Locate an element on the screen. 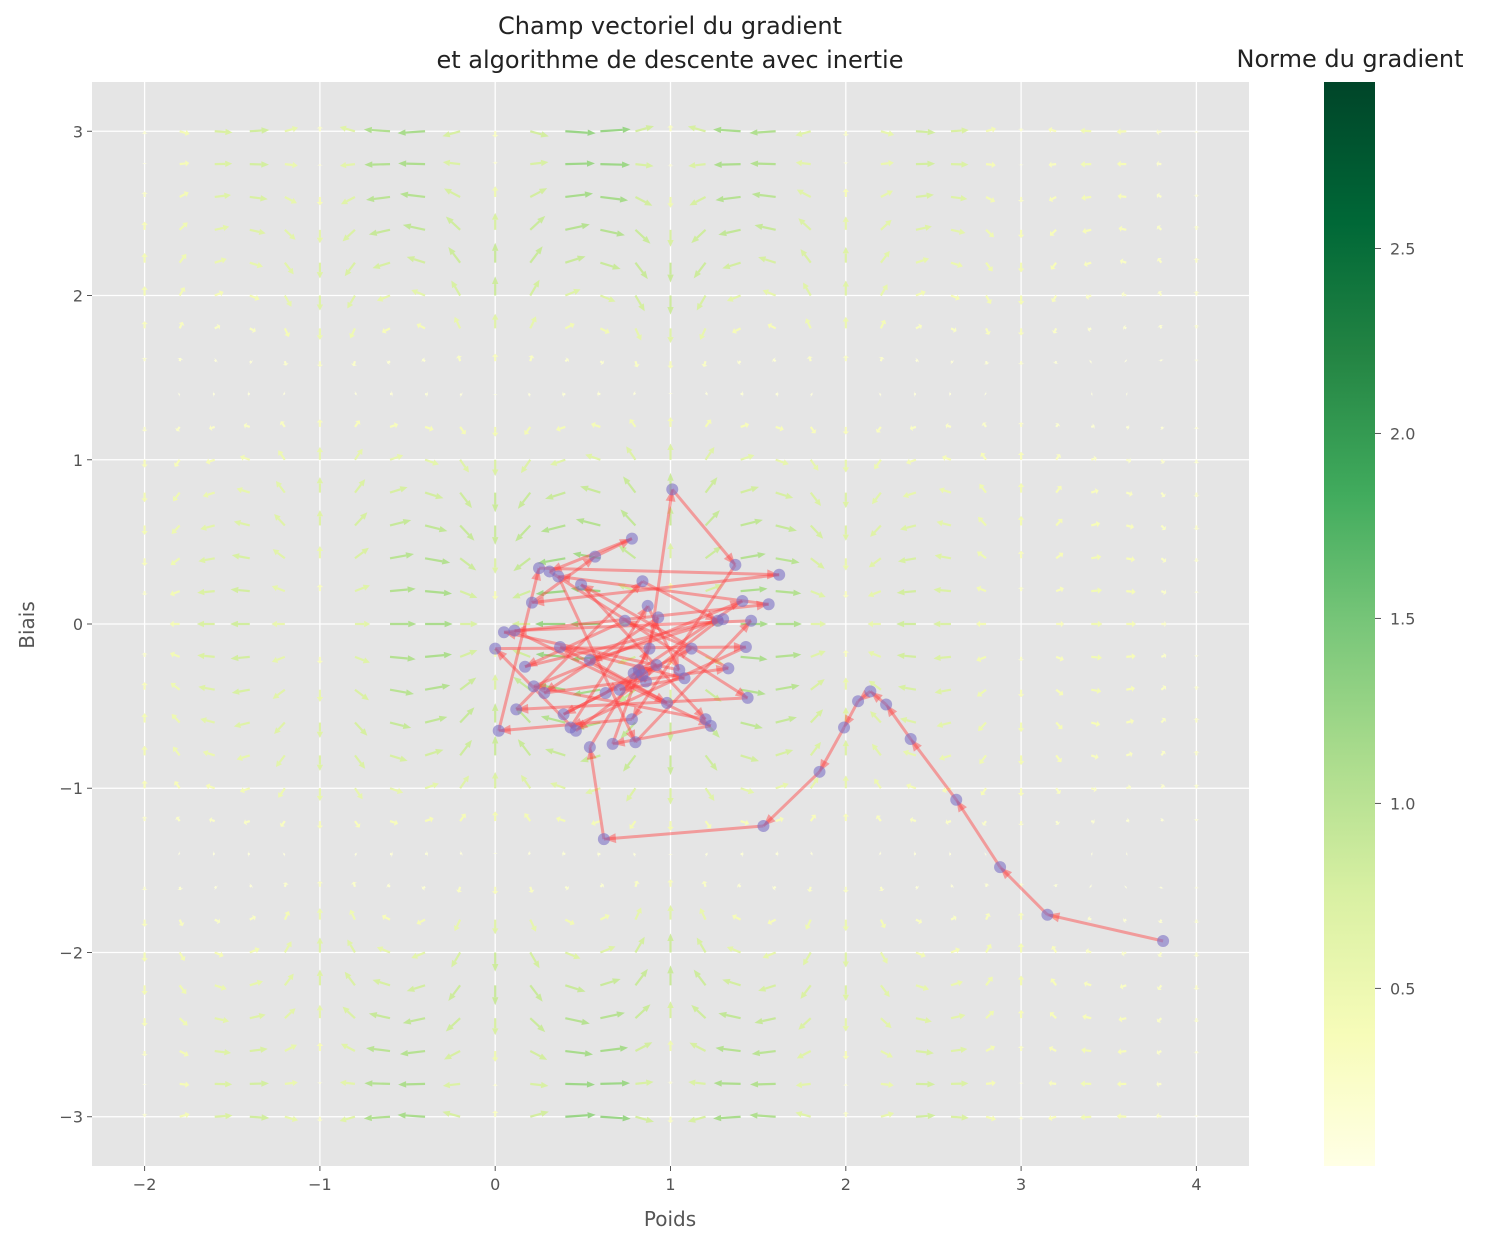  y-axis-label: Biais is located at coordinates (27, 625).